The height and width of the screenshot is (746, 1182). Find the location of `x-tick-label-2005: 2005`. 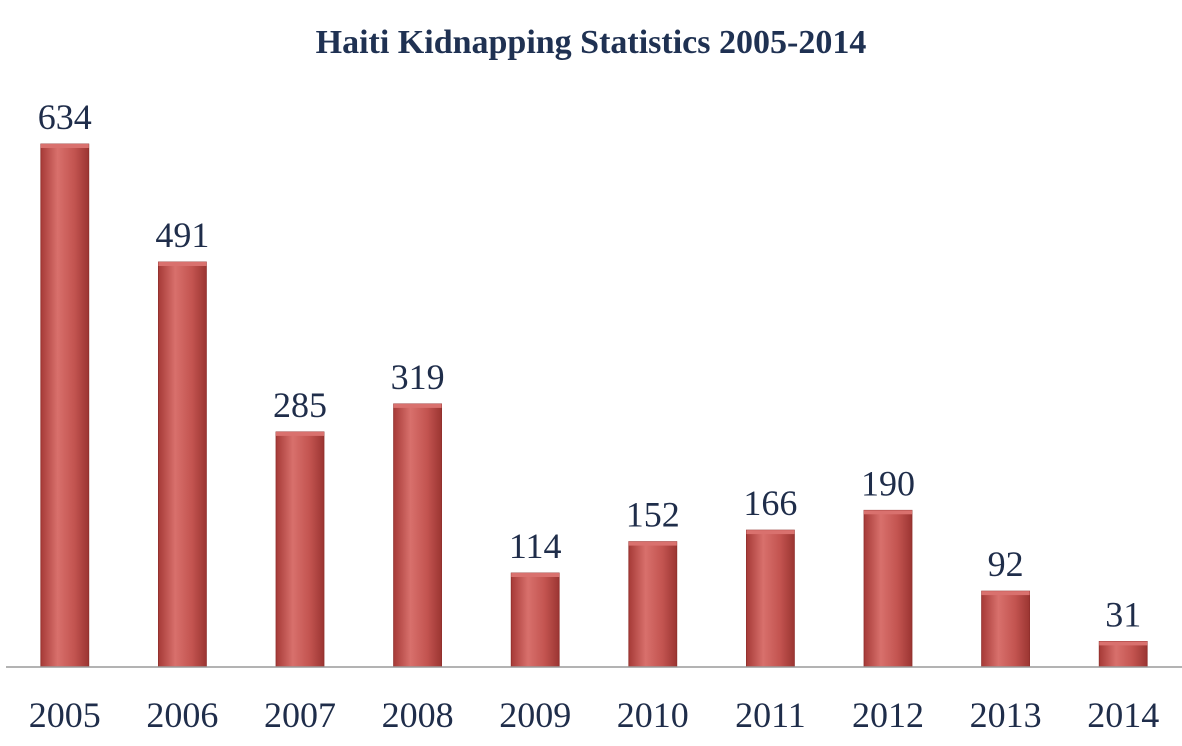

x-tick-label-2005: 2005 is located at coordinates (65, 715).